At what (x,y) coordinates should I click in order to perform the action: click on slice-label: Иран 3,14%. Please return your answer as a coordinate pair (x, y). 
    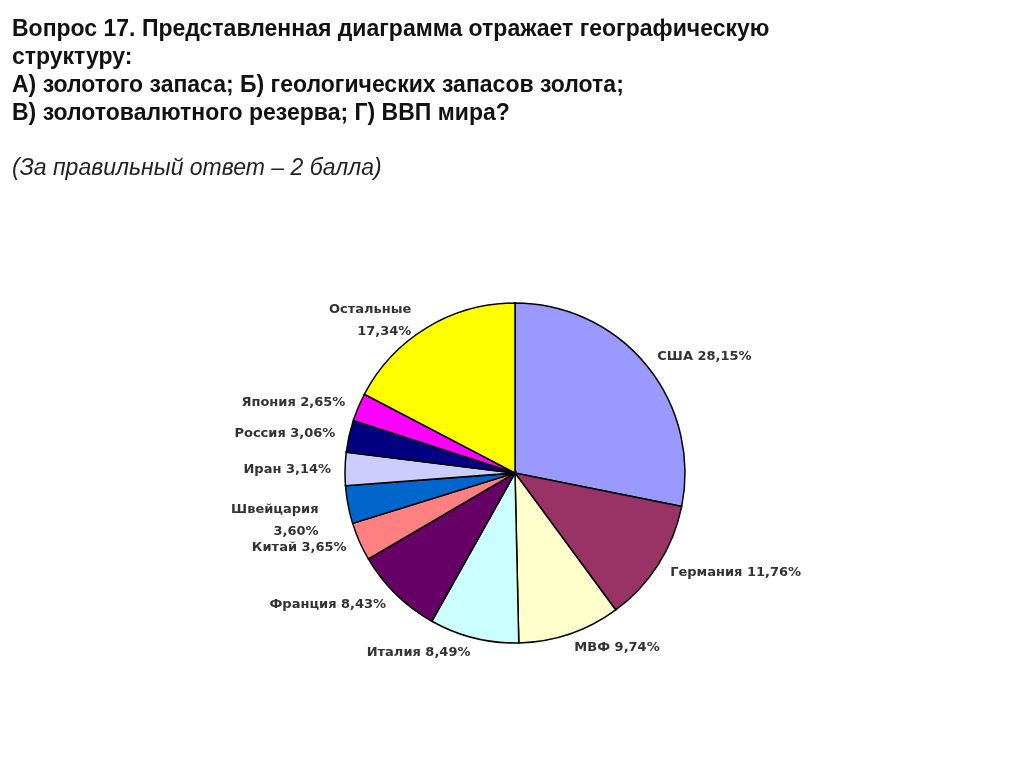
    Looking at the image, I should click on (287, 468).